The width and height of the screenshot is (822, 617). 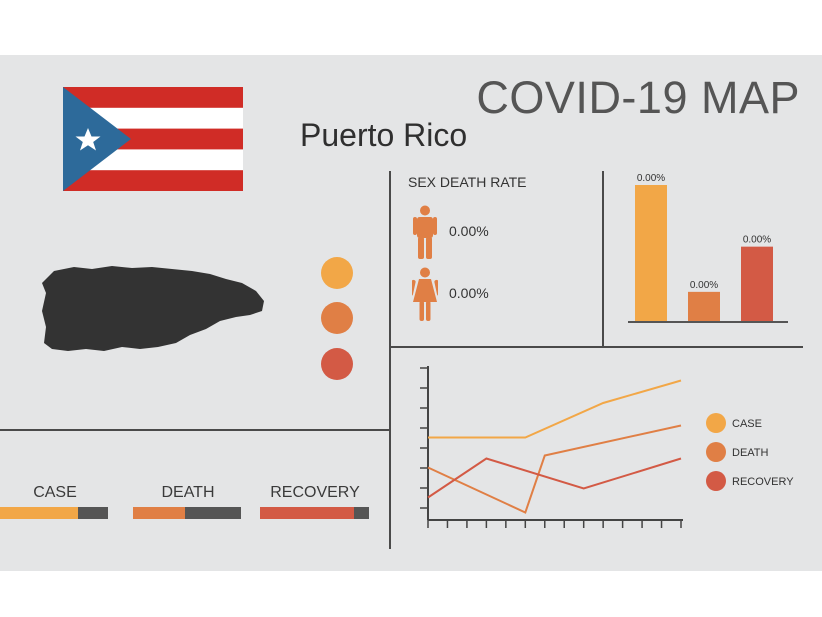 I want to click on legend-label-case: CASE, so click(x=747, y=424).